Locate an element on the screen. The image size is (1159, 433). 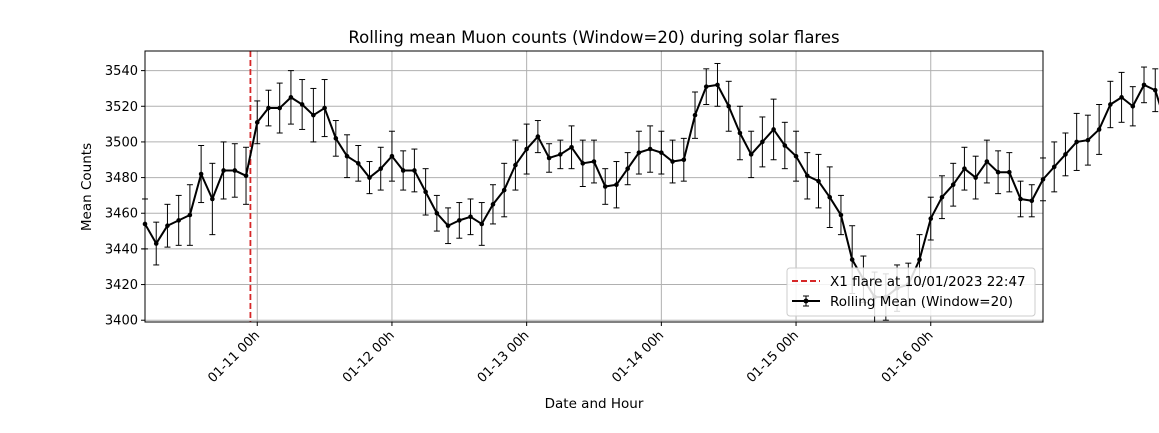
x-tick-label: 01-15 00h is located at coordinates (773, 357).